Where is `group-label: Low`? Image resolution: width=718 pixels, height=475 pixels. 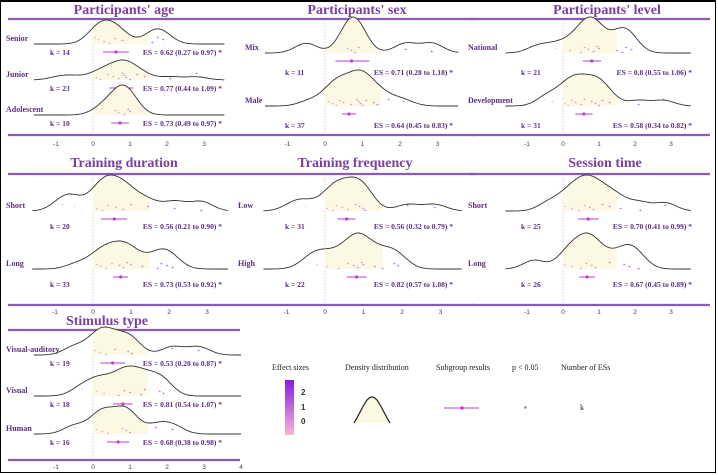
group-label: Low is located at coordinates (245, 205).